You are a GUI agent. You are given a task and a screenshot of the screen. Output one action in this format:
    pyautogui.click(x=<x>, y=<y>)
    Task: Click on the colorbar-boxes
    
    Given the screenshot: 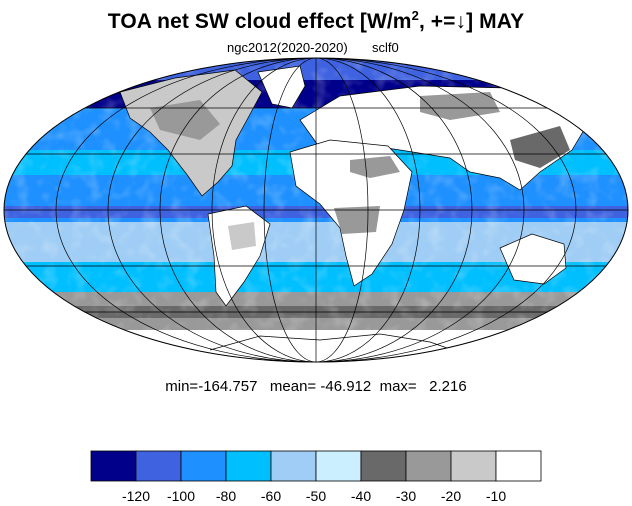 What is the action you would take?
    pyautogui.click(x=316, y=466)
    